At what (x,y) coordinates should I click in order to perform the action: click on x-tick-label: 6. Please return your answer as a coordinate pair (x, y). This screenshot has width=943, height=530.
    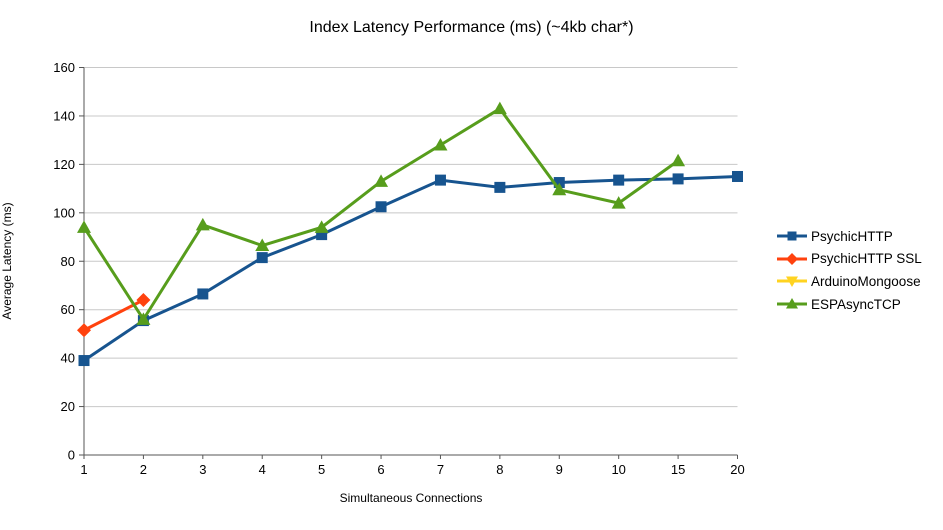
    Looking at the image, I should click on (380, 469).